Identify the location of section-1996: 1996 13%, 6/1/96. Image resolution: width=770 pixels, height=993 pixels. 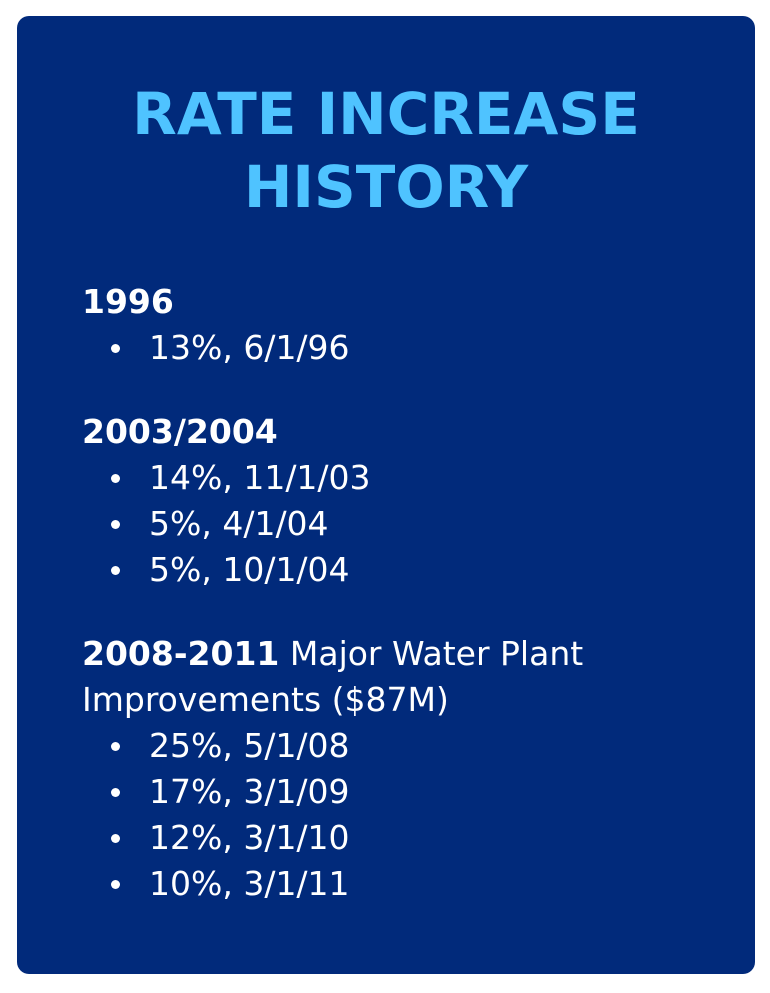
(402, 325).